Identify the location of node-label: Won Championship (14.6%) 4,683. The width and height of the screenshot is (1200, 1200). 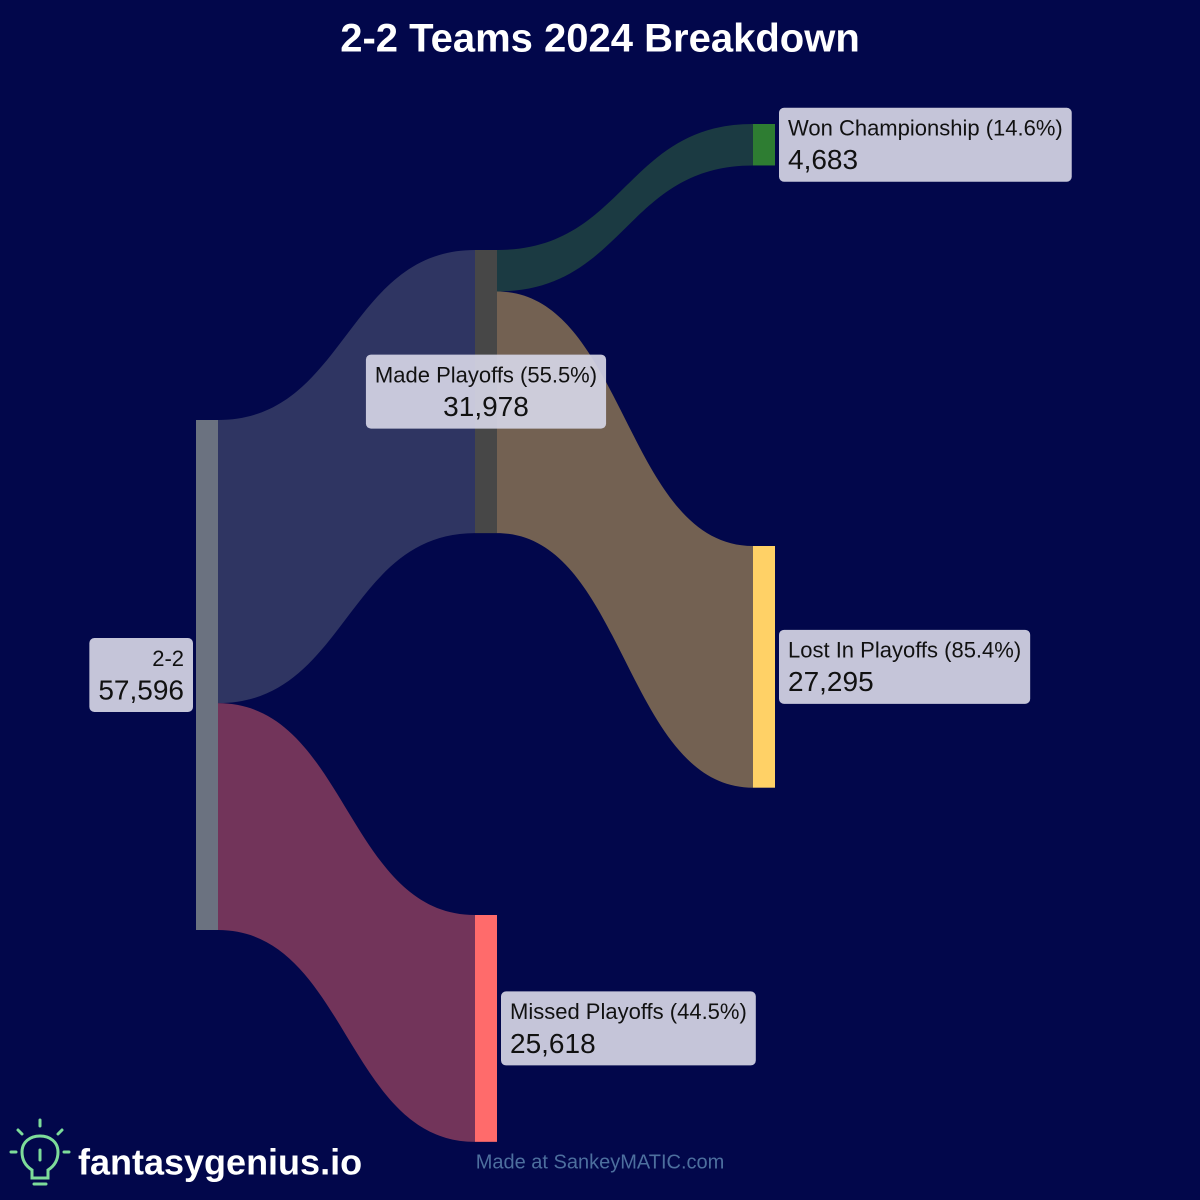
(925, 144).